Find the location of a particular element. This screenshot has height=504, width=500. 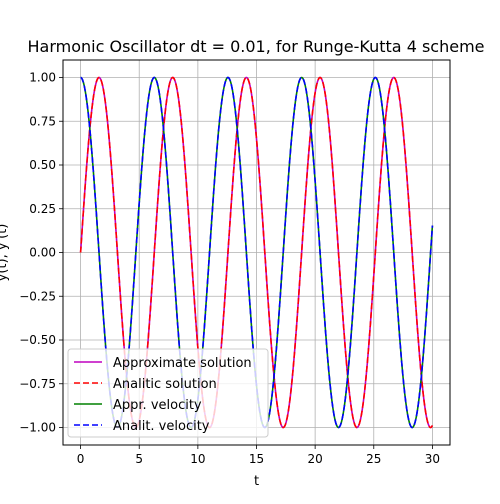

y-tick-label: −1.00 is located at coordinates (37, 428).